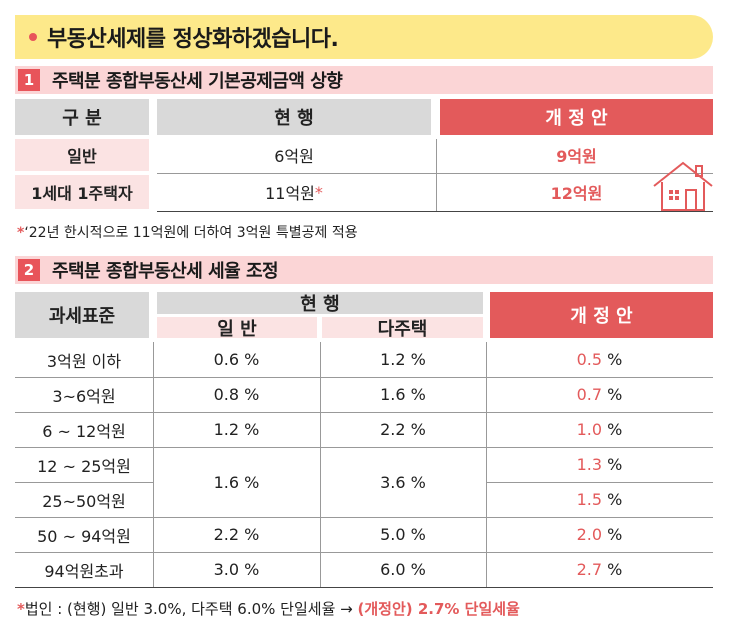  I want to click on multi-rate: 1.2, so click(393, 359).